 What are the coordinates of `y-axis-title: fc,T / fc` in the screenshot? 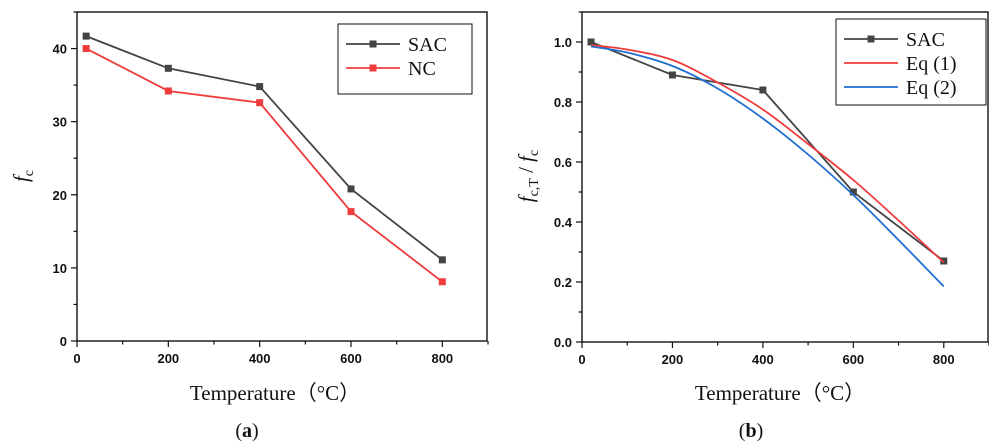 It's located at (528, 176).